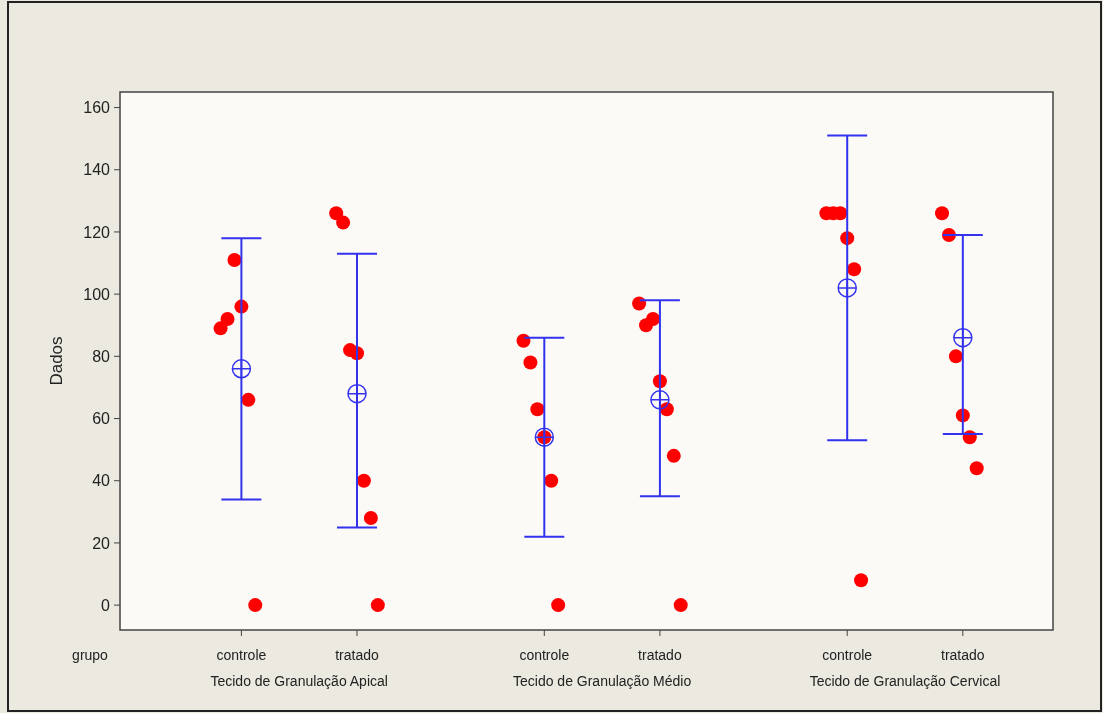  I want to click on text: Tecido de Granulação Cervical, so click(905, 681).